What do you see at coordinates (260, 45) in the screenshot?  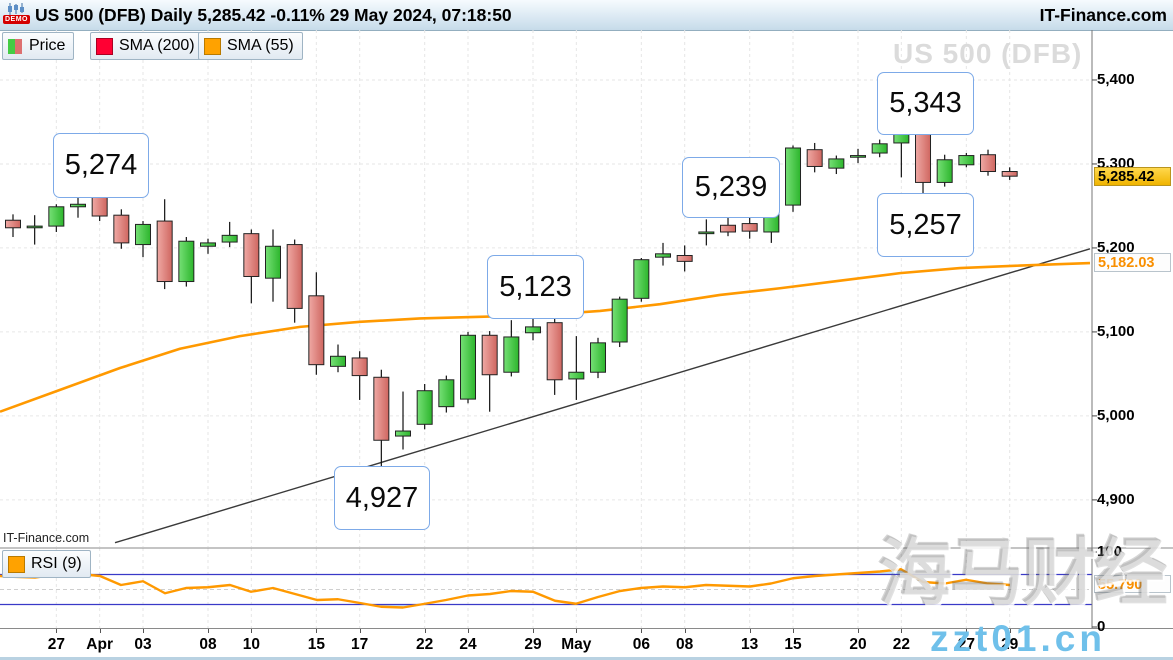 I see `legend-sma55-label: SMA (55)` at bounding box center [260, 45].